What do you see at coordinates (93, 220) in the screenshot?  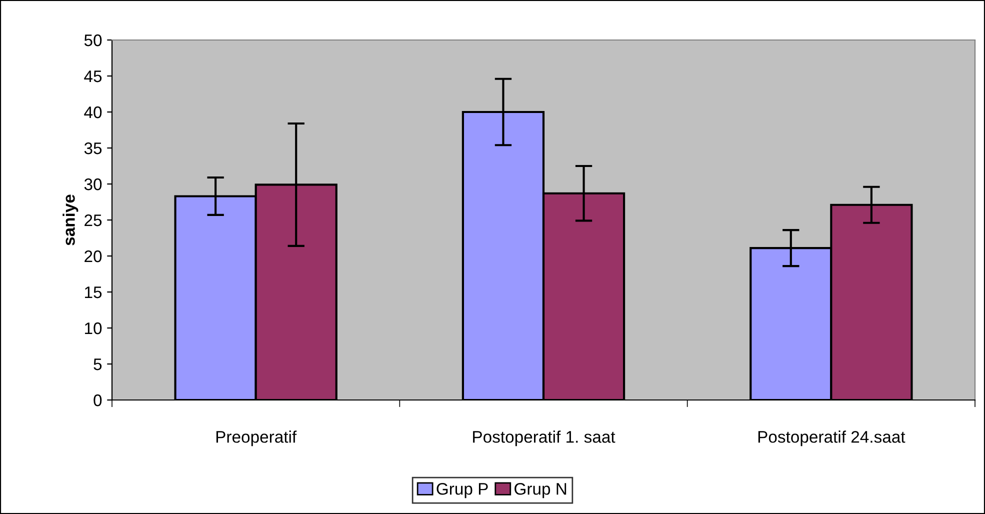 I see `y-tick-label: 25` at bounding box center [93, 220].